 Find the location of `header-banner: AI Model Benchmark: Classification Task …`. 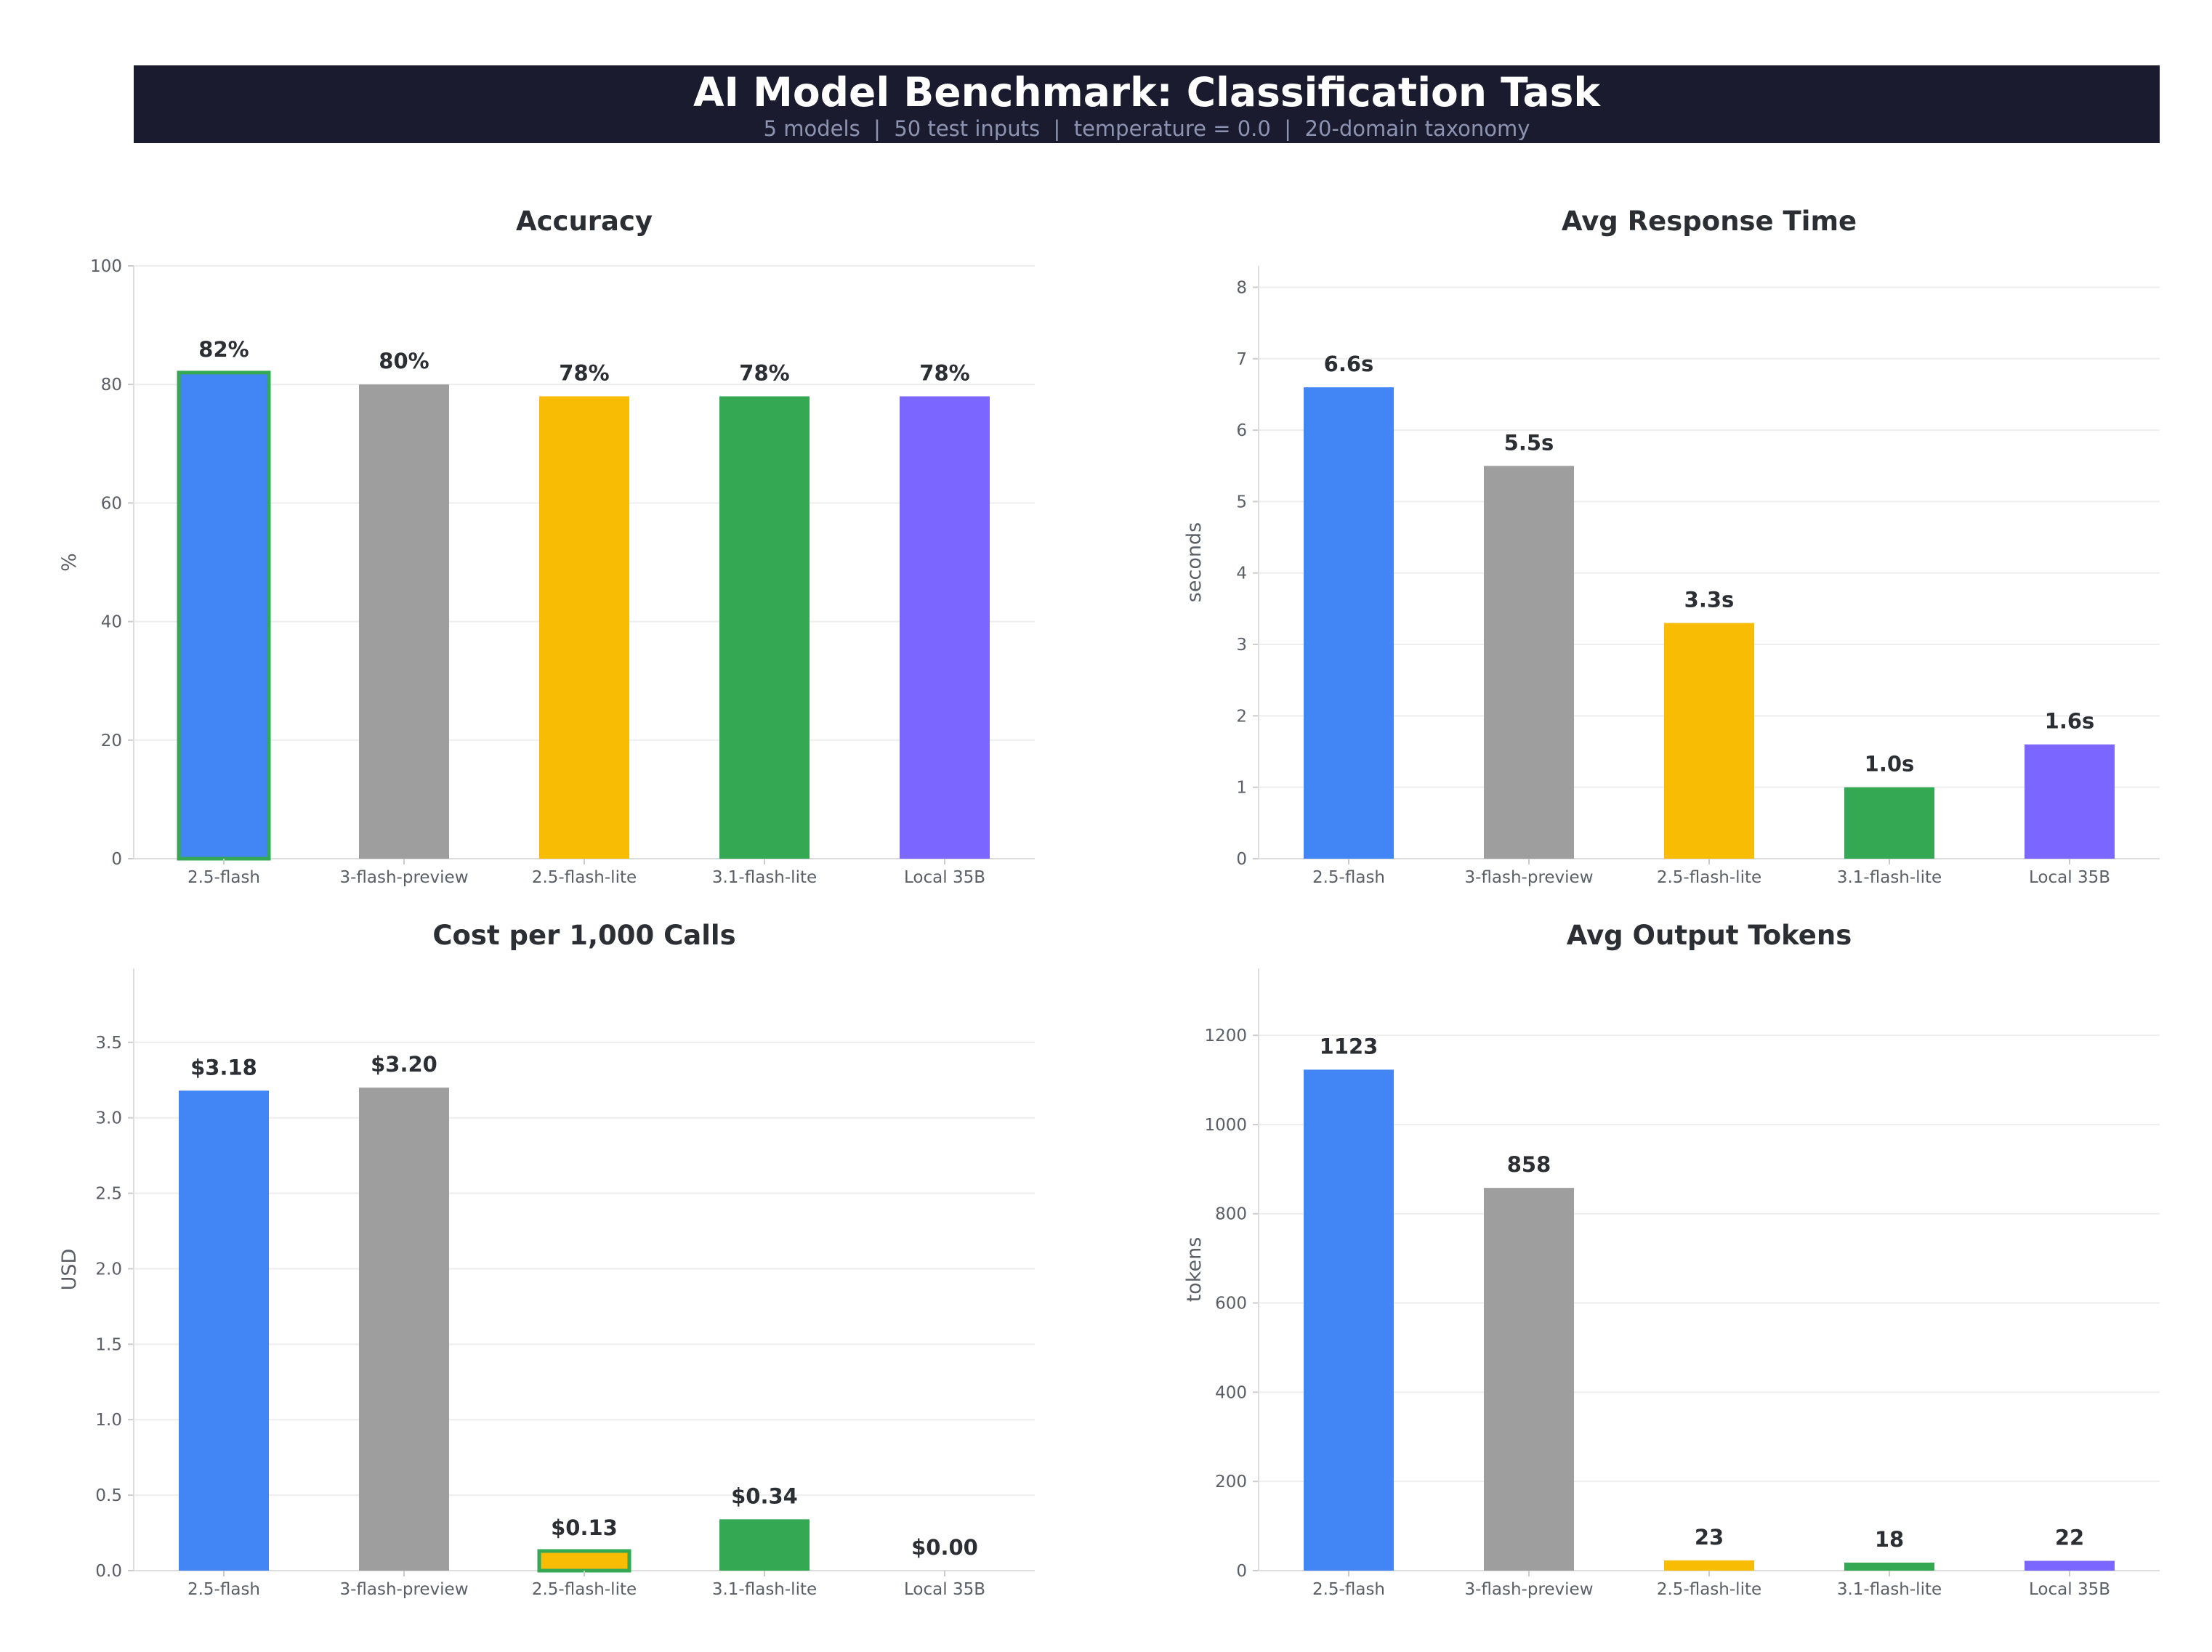

header-banner: AI Model Benchmark: Classification Task … is located at coordinates (1147, 104).